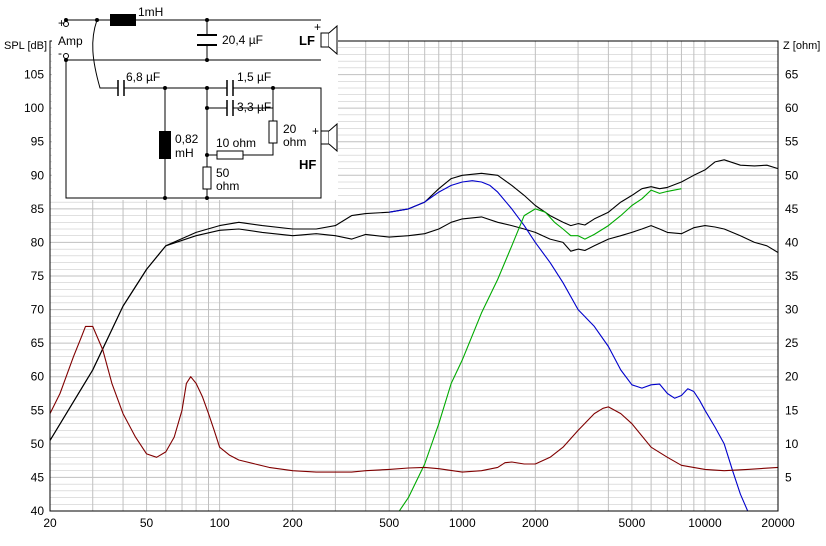 The width and height of the screenshot is (826, 546). What do you see at coordinates (535, 523) in the screenshot?
I see `x-tick-label: 2000` at bounding box center [535, 523].